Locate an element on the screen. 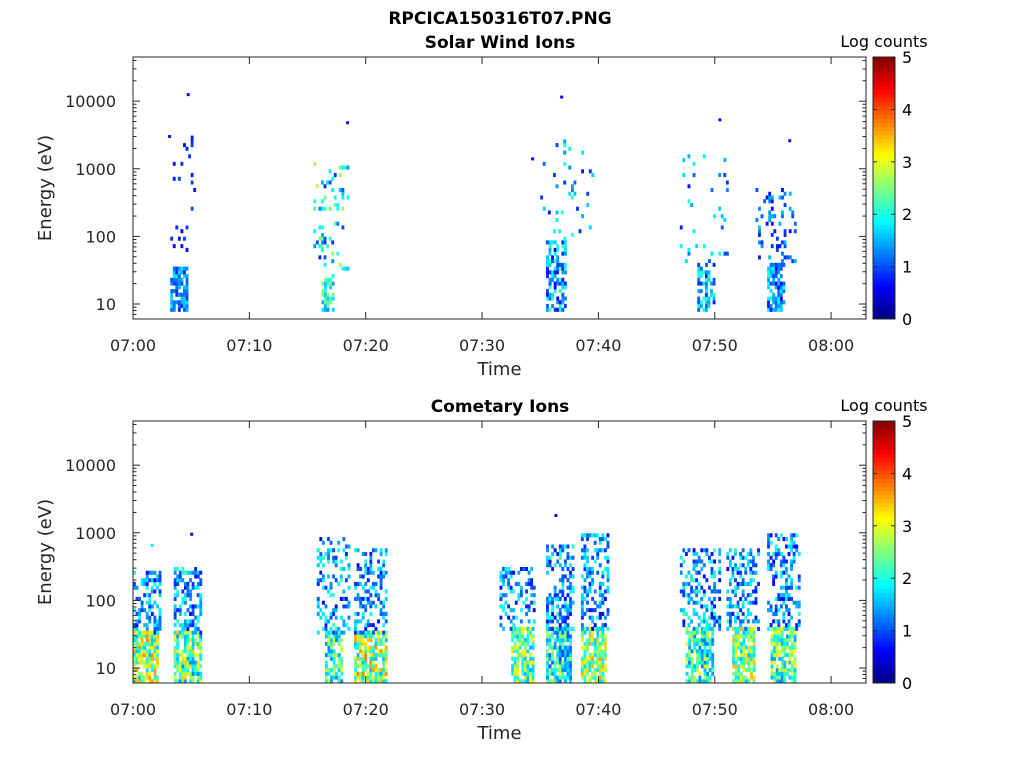 Image resolution: width=1024 pixels, height=768 pixels. spectrogram-point is located at coordinates (348, 123).